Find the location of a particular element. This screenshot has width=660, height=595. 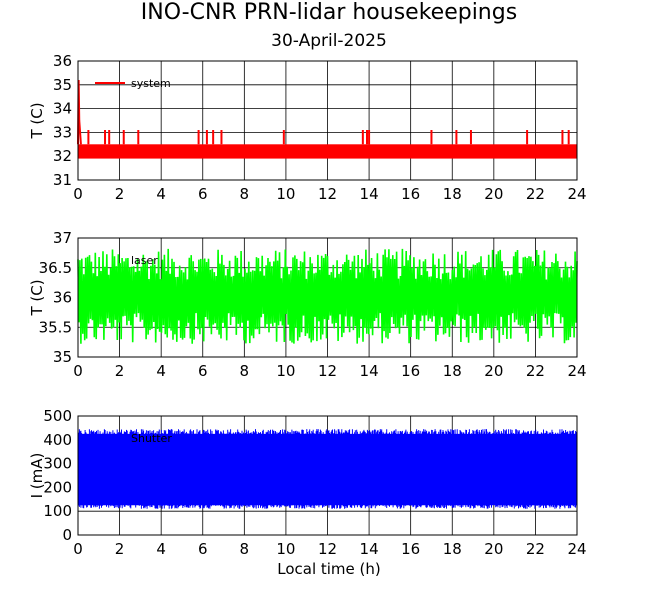

legend-label: system is located at coordinates (151, 83).